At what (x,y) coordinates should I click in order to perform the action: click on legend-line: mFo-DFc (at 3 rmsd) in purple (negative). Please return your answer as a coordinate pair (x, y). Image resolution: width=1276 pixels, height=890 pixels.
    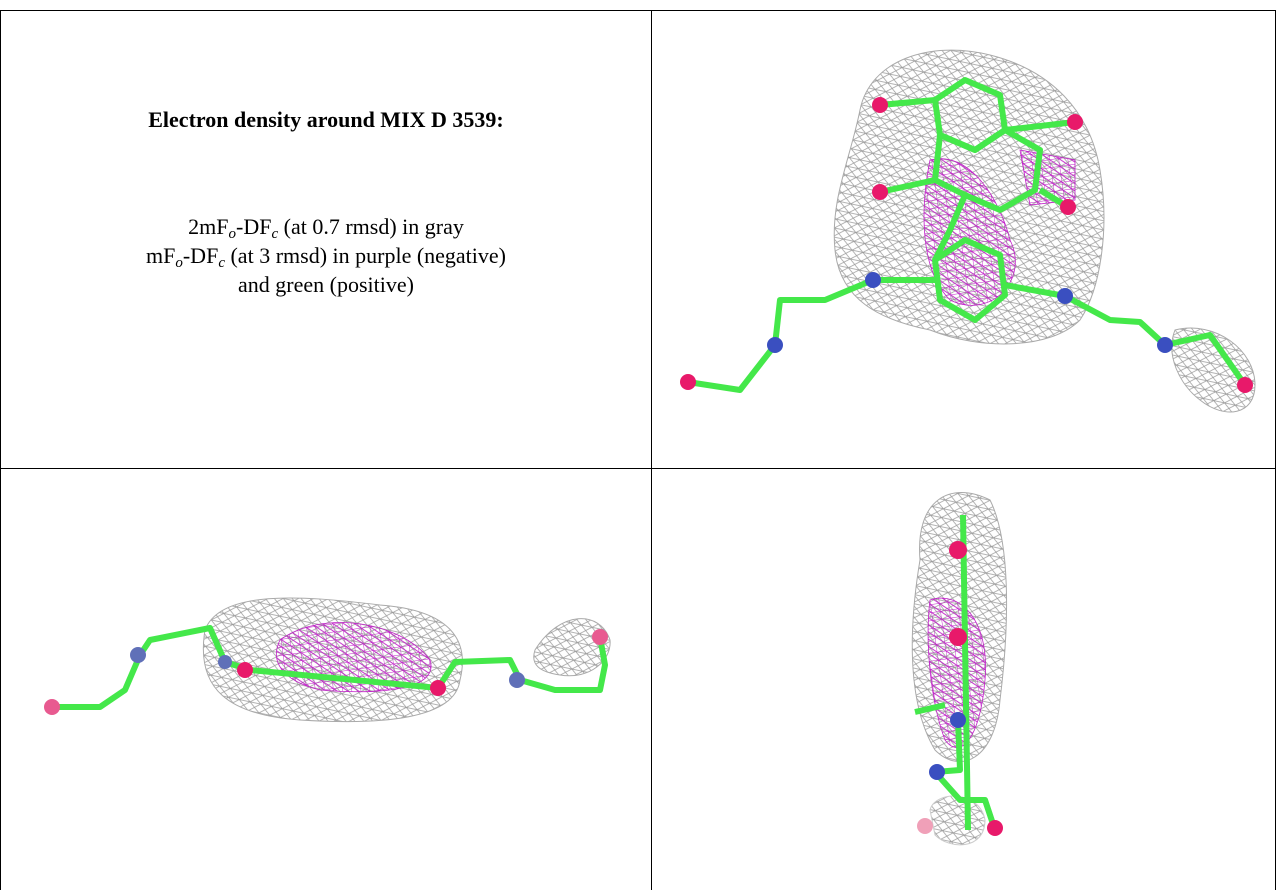
    Looking at the image, I should click on (326, 256).